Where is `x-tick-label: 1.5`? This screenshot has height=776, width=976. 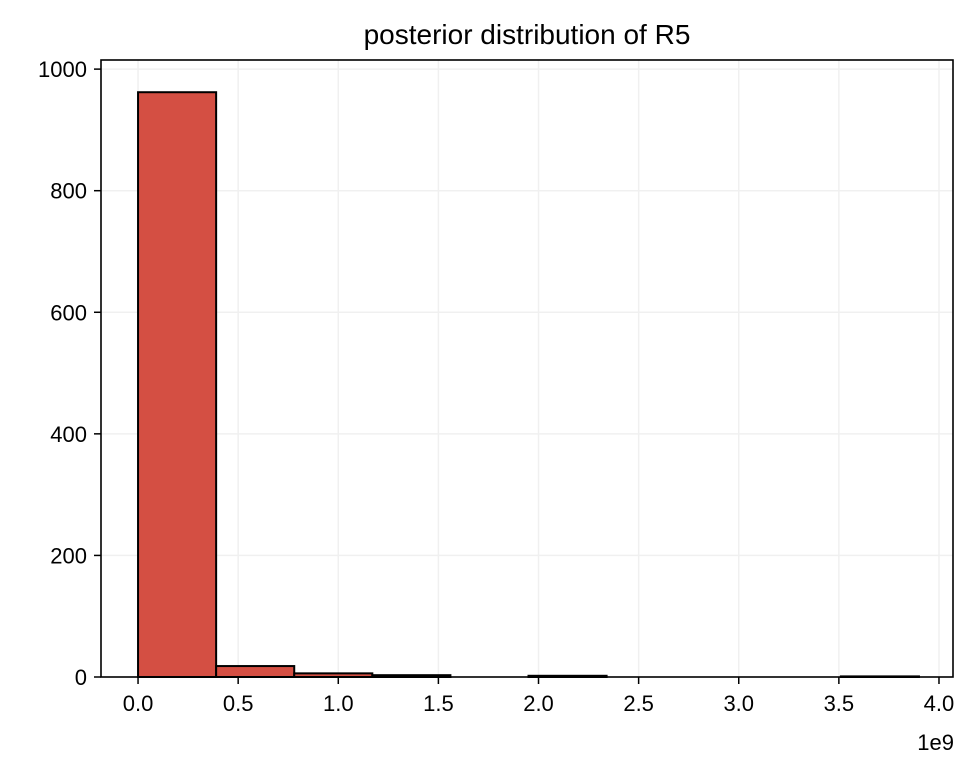
x-tick-label: 1.5 is located at coordinates (438, 703).